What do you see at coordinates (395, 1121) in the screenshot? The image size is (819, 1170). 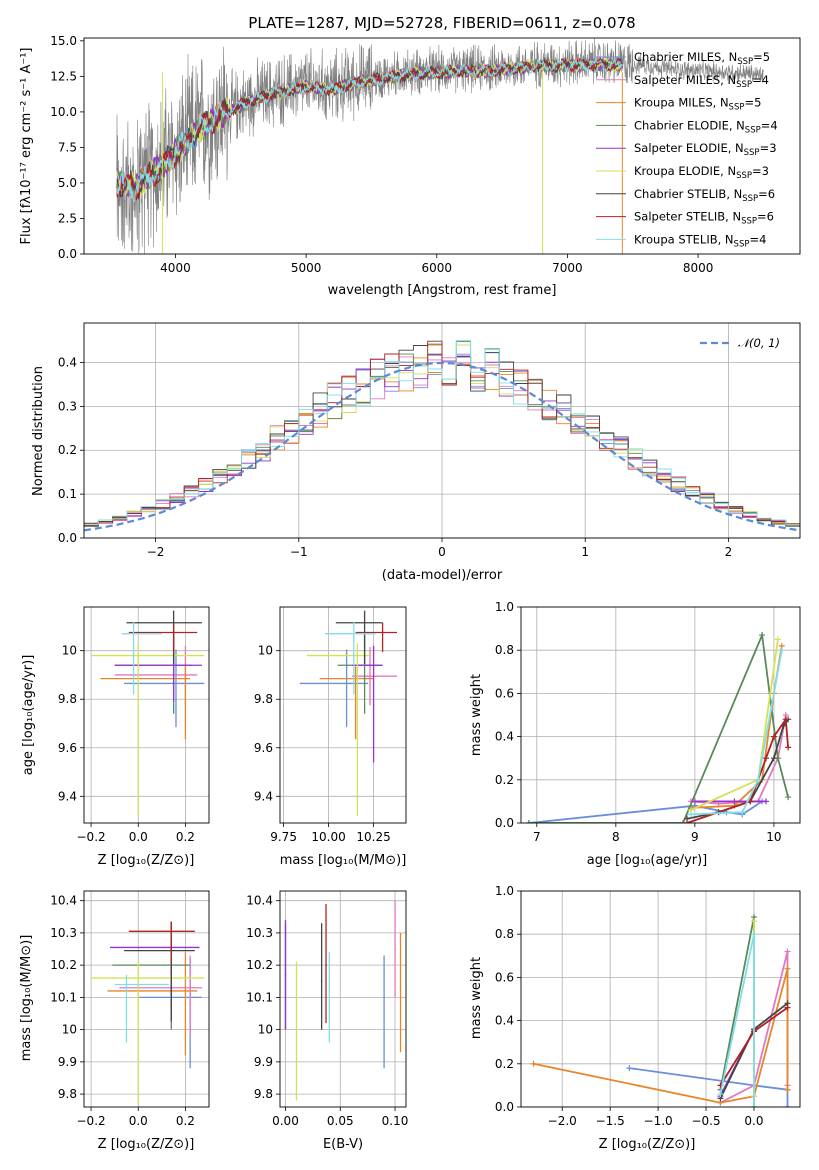 I see `x-tick-label: 0.10` at bounding box center [395, 1121].